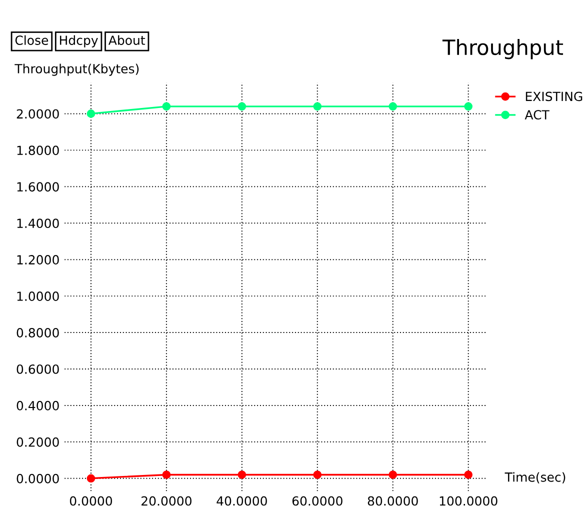 This screenshot has height=517, width=587. What do you see at coordinates (317, 501) in the screenshot?
I see `x-tick-label: 60.0000` at bounding box center [317, 501].